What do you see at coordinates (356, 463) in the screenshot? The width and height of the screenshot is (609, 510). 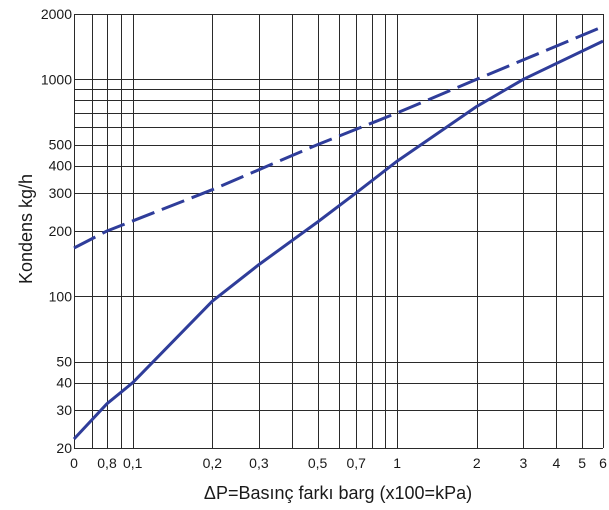 I see `x-tick-label: 0,7` at bounding box center [356, 463].